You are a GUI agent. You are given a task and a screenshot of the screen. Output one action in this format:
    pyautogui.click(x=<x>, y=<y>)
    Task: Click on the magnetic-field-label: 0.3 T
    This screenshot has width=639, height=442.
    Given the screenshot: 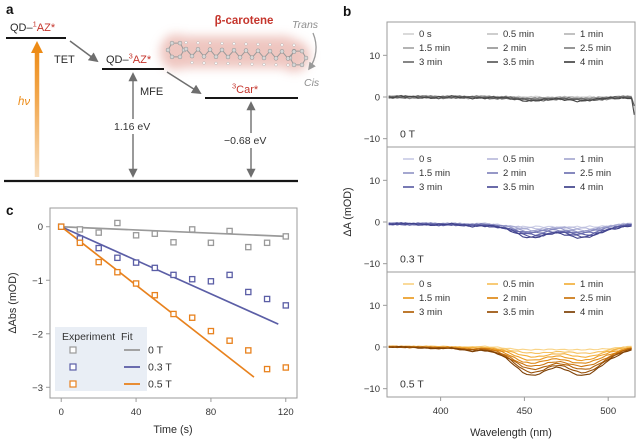 What is the action you would take?
    pyautogui.click(x=412, y=259)
    